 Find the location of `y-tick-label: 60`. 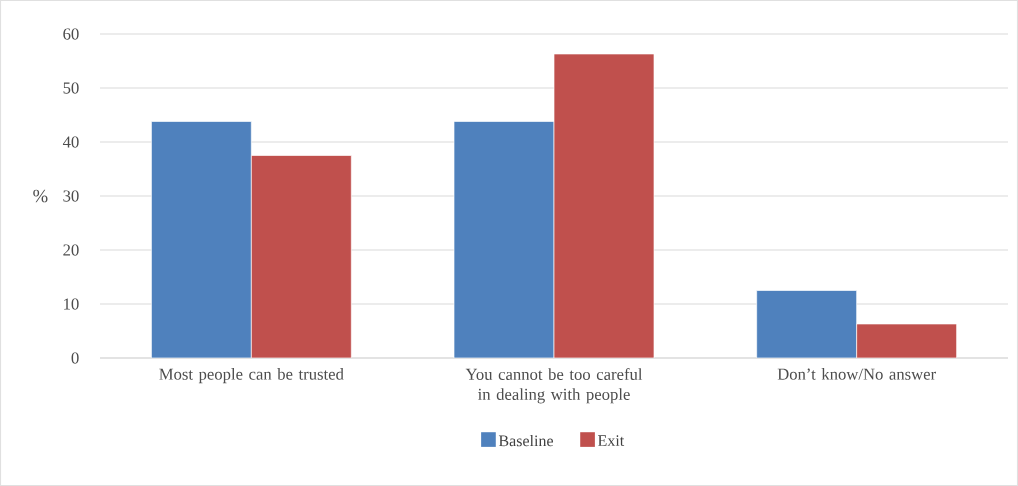

y-tick-label: 60 is located at coordinates (71, 34).